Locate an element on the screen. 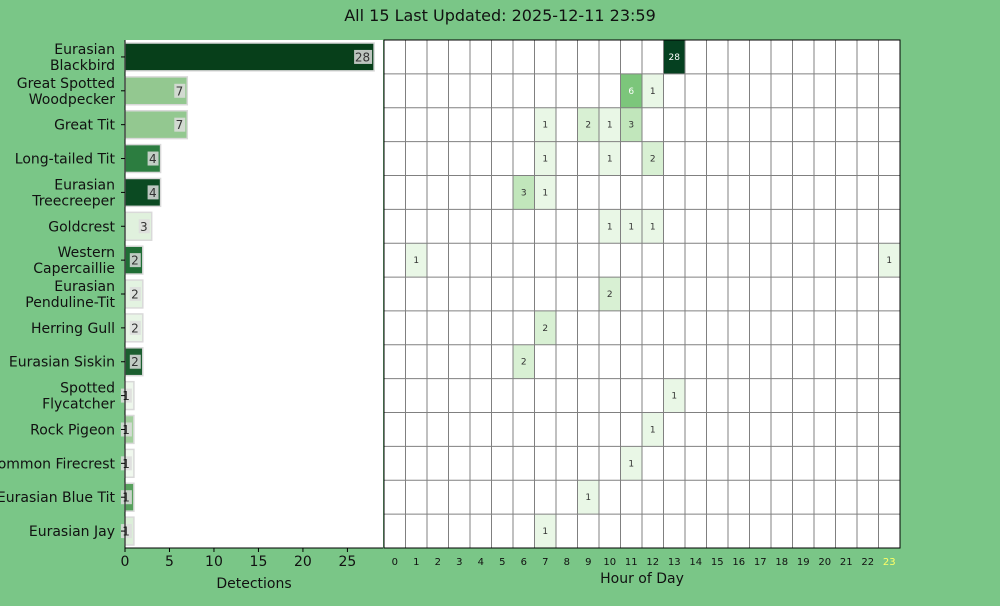 The image size is (1000, 606). hour-tick-label: 19 is located at coordinates (803, 562).